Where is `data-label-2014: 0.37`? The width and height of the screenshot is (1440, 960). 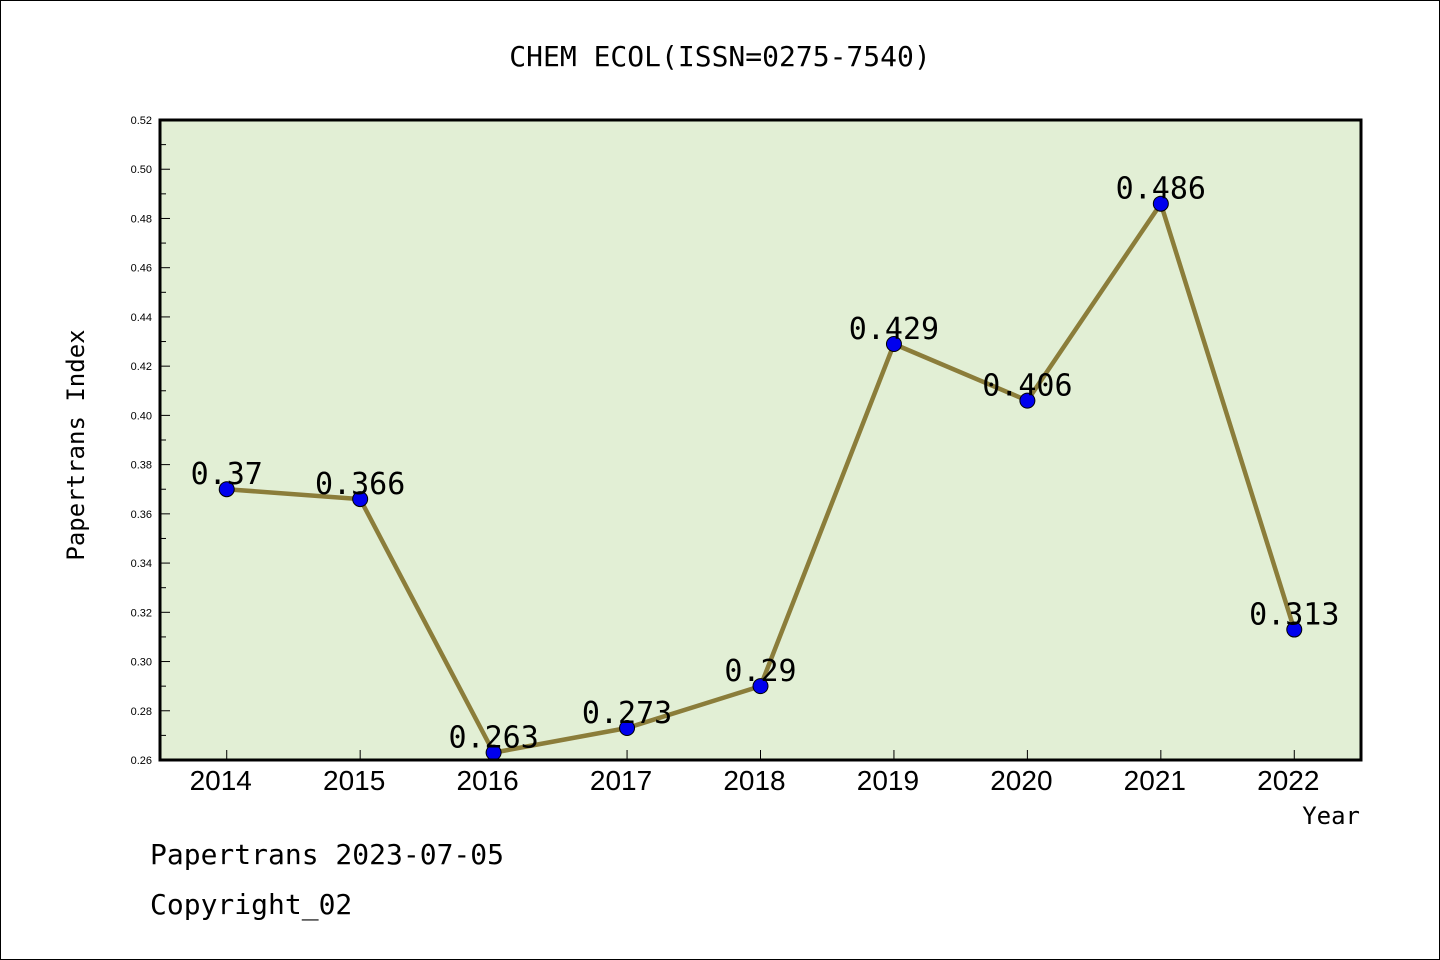 data-label-2014: 0.37 is located at coordinates (227, 474).